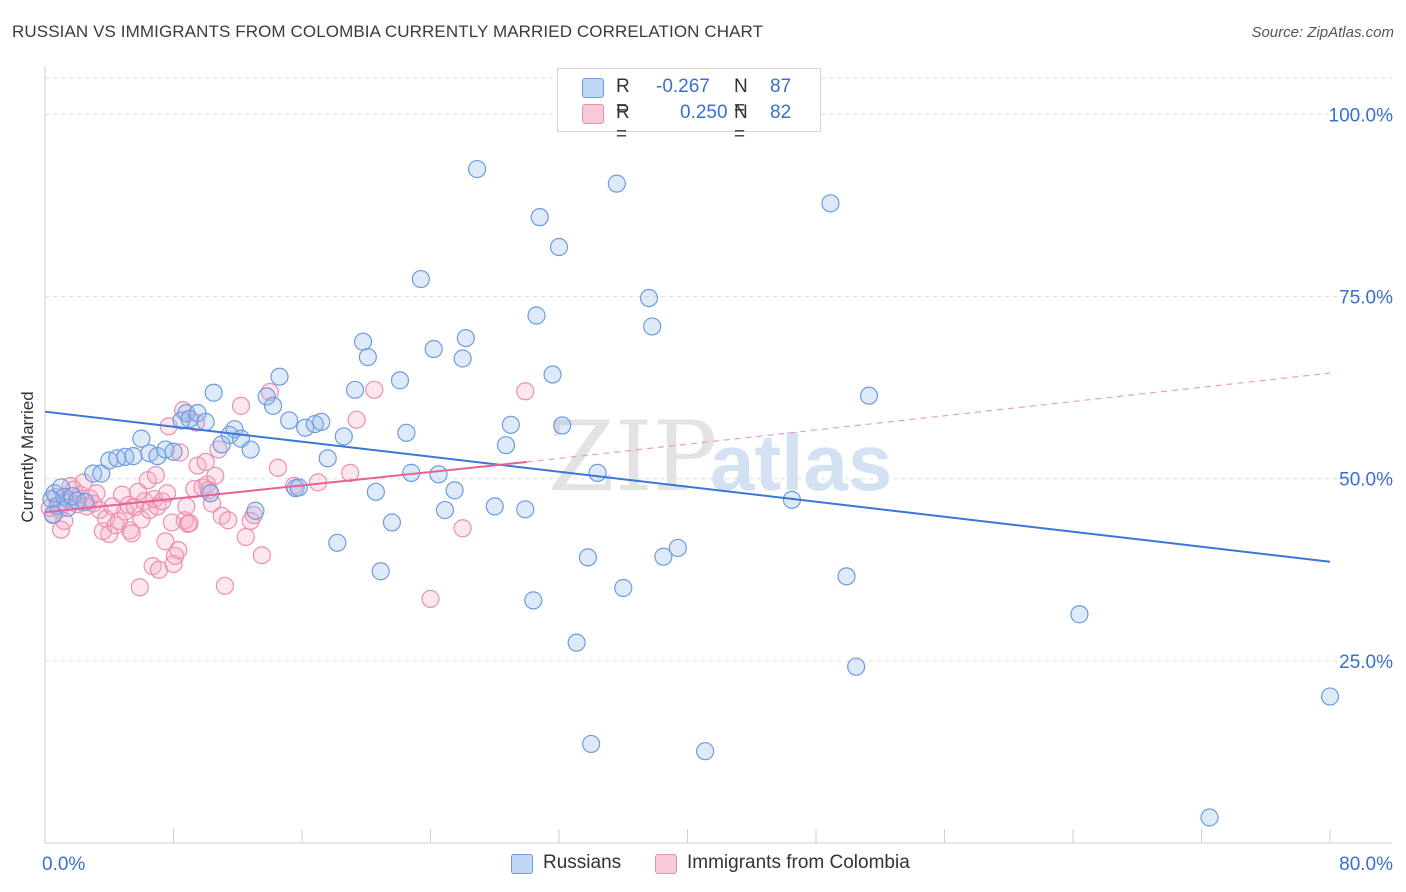  I want to click on n-label: N =, so click(741, 123).